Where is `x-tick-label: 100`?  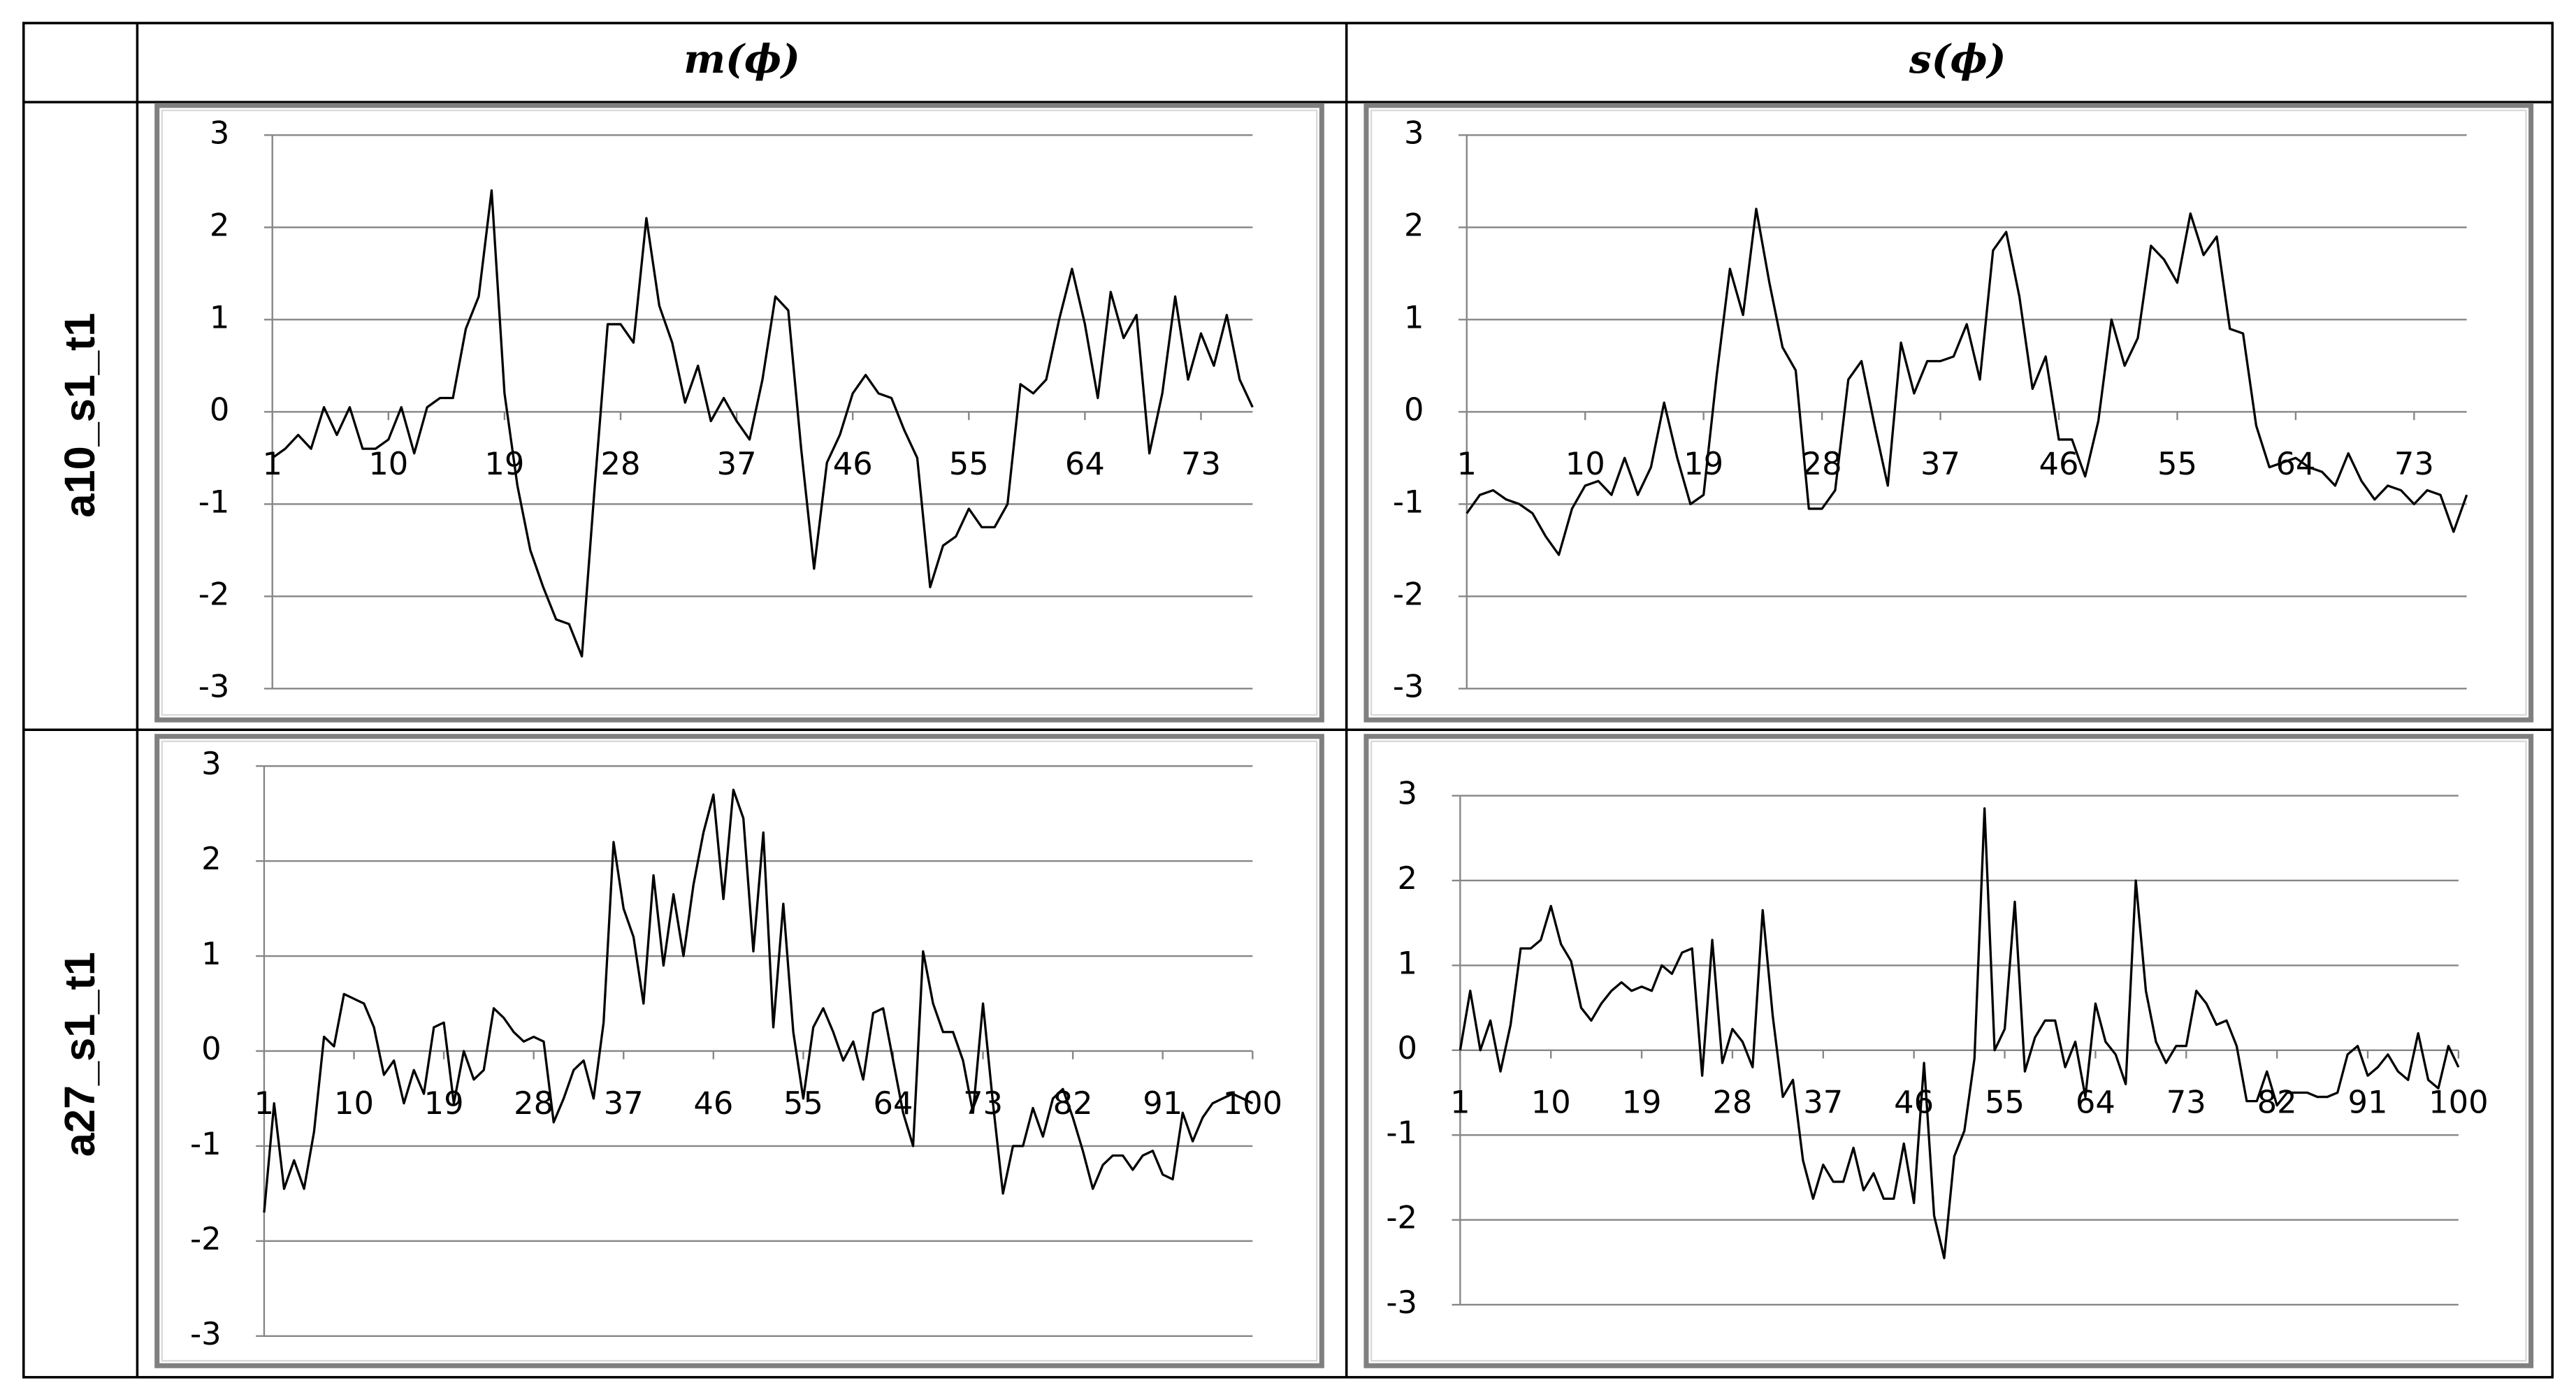 x-tick-label: 100 is located at coordinates (2458, 1102).